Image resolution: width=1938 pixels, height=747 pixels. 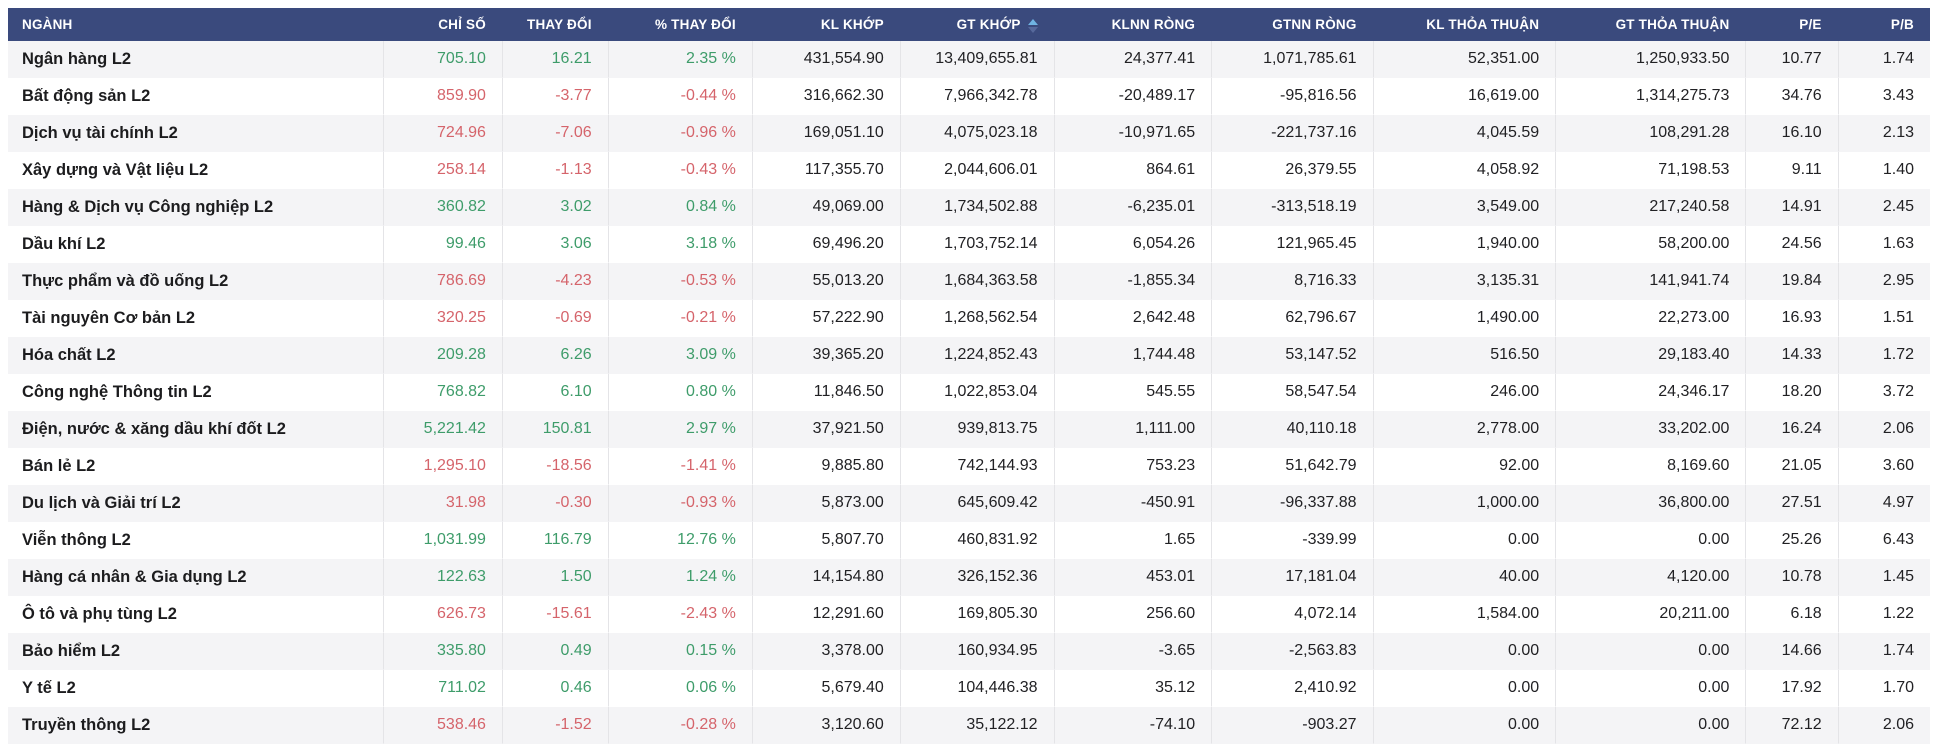 I want to click on column-header-change: THAY ĐỔI, so click(x=554, y=24).